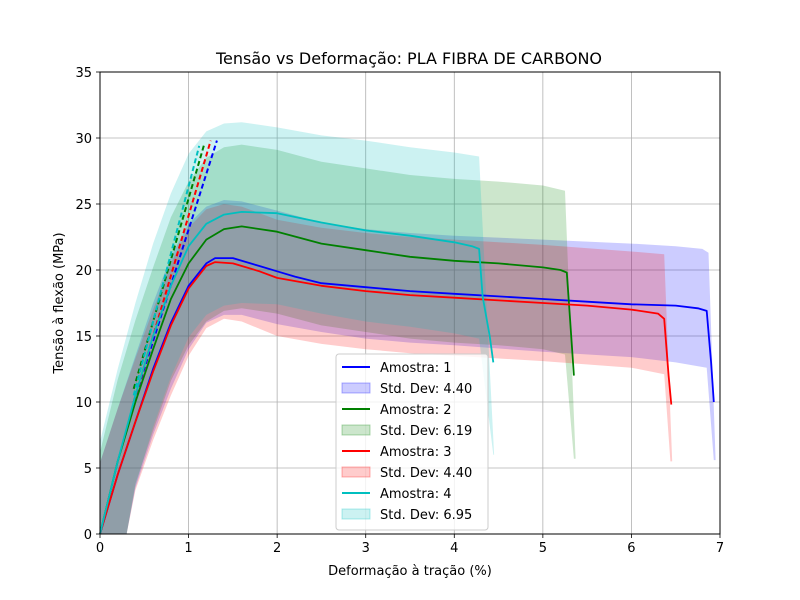 This screenshot has height=600, width=800. Describe the element at coordinates (83, 271) in the screenshot. I see `y-tick-label: 20` at that location.